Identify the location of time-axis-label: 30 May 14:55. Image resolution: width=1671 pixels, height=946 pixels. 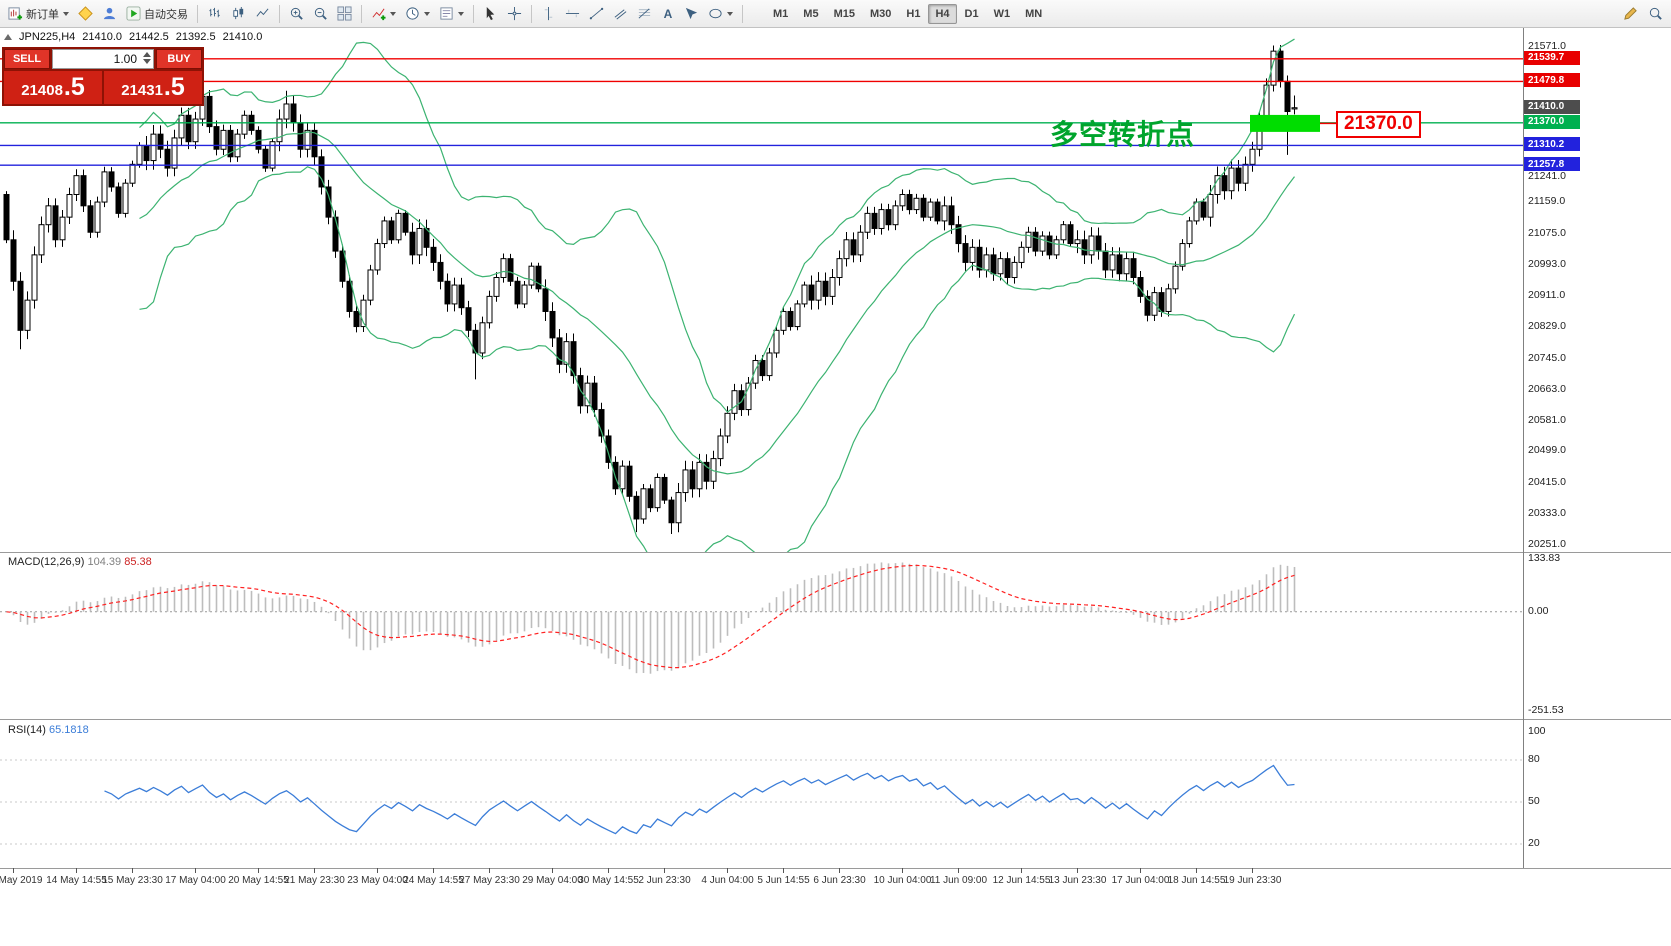
(608, 880).